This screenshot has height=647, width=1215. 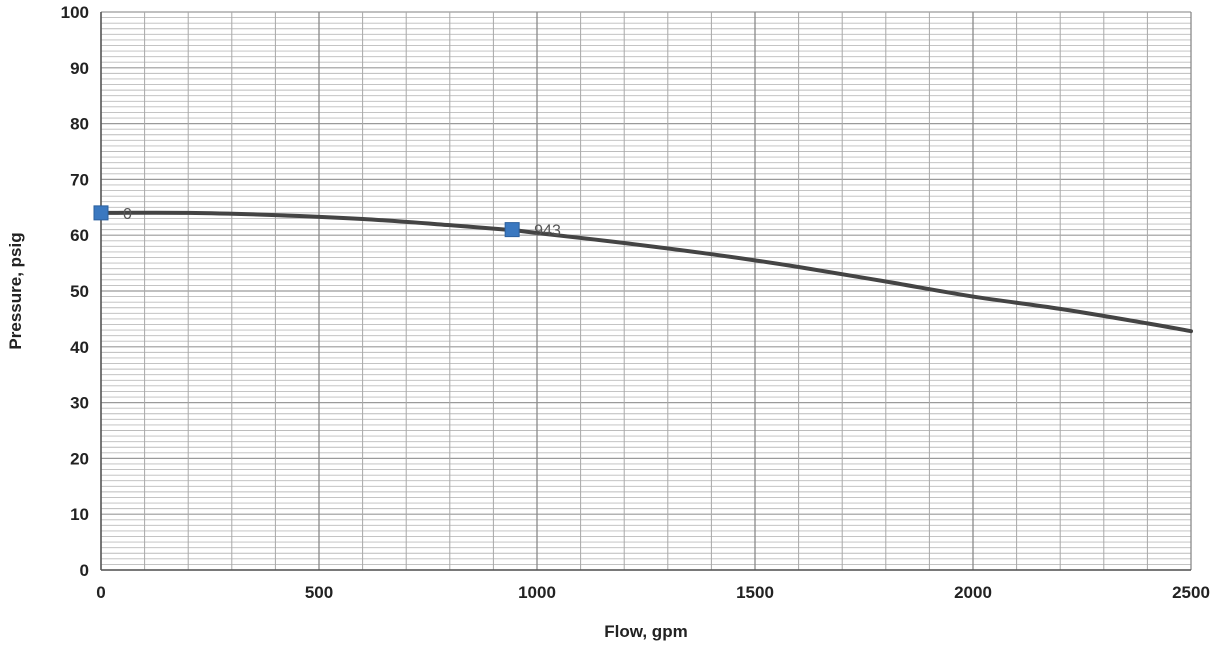 What do you see at coordinates (79, 347) in the screenshot?
I see `y-tick-label: 40` at bounding box center [79, 347].